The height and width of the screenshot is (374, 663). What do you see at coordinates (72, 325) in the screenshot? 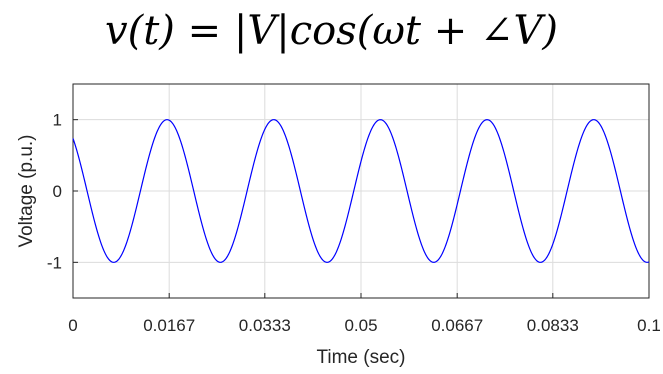
I see `x-tick-label: 0` at bounding box center [72, 325].